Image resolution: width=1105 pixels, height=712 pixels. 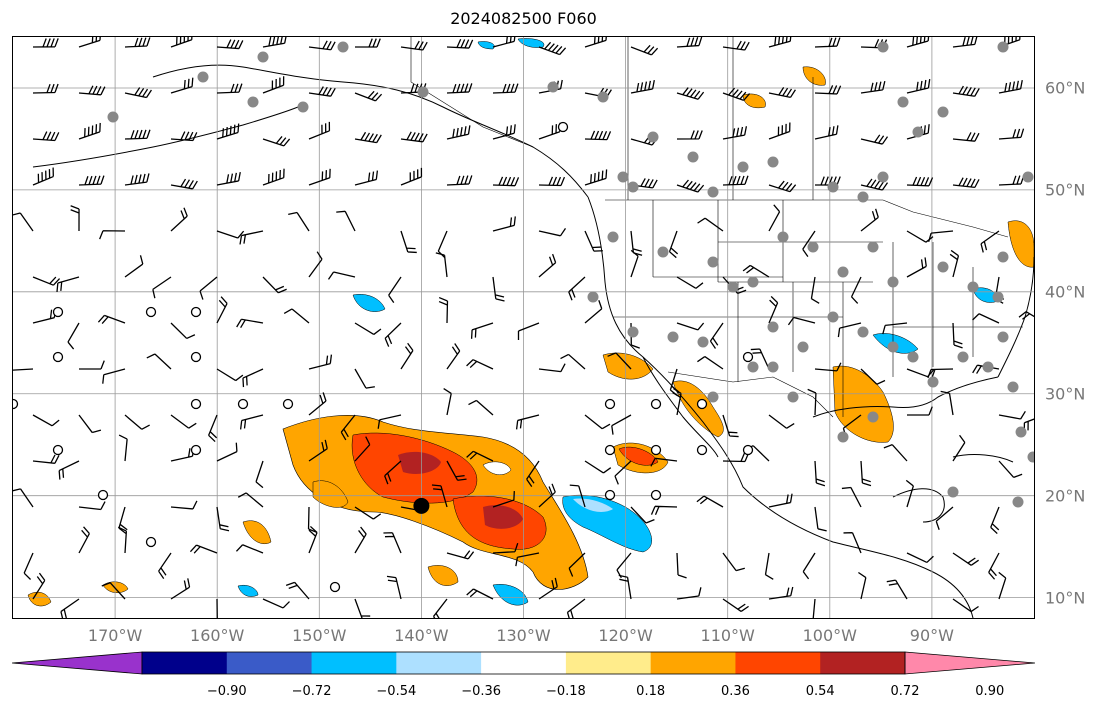 What do you see at coordinates (1065, 190) in the screenshot?
I see `lat-tick-label: 50°N` at bounding box center [1065, 190].